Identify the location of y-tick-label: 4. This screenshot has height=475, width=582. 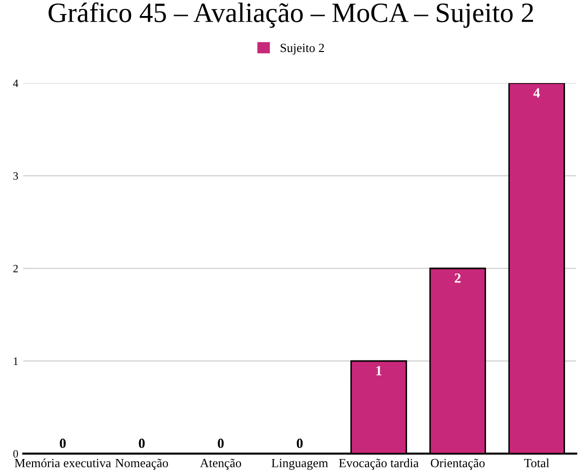
(15, 83).